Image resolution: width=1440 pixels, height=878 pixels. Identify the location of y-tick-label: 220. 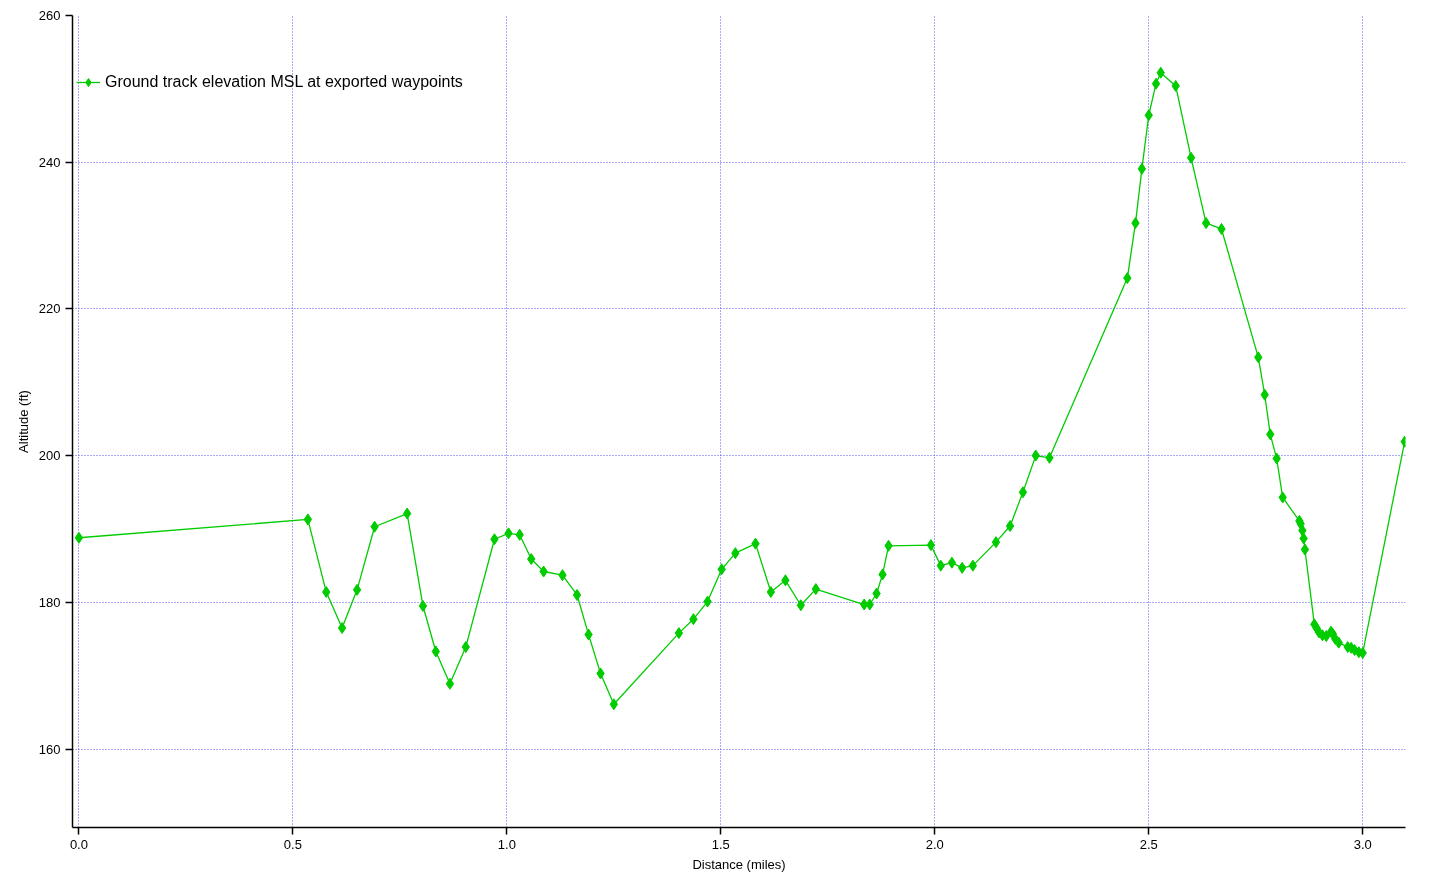
(49, 309).